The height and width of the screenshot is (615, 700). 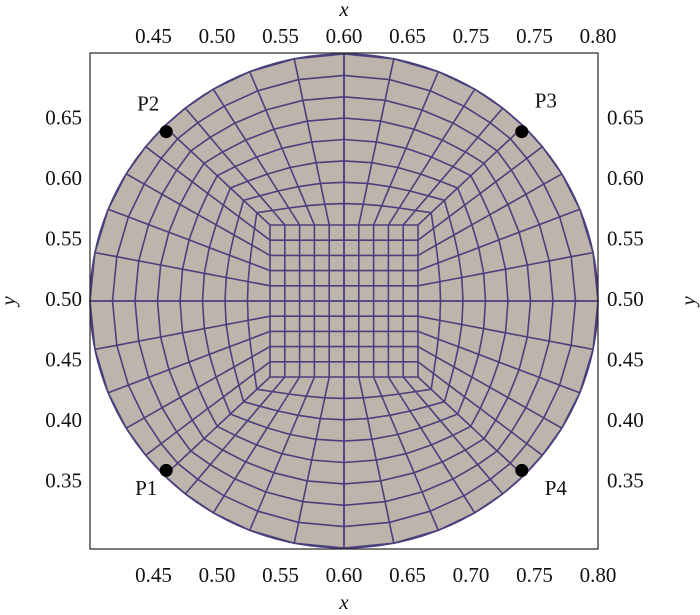 What do you see at coordinates (153, 575) in the screenshot?
I see `x-tick-label: 0.45` at bounding box center [153, 575].